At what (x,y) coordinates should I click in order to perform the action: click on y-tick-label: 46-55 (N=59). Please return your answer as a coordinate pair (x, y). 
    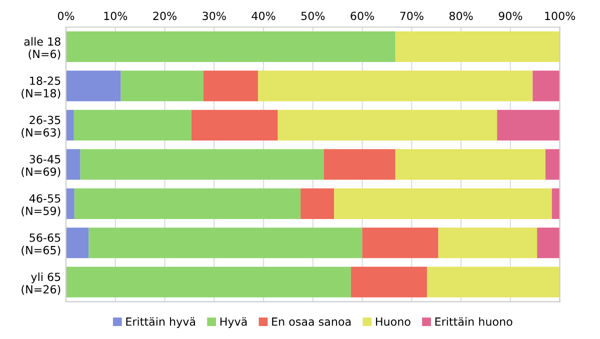
    Looking at the image, I should click on (41, 205).